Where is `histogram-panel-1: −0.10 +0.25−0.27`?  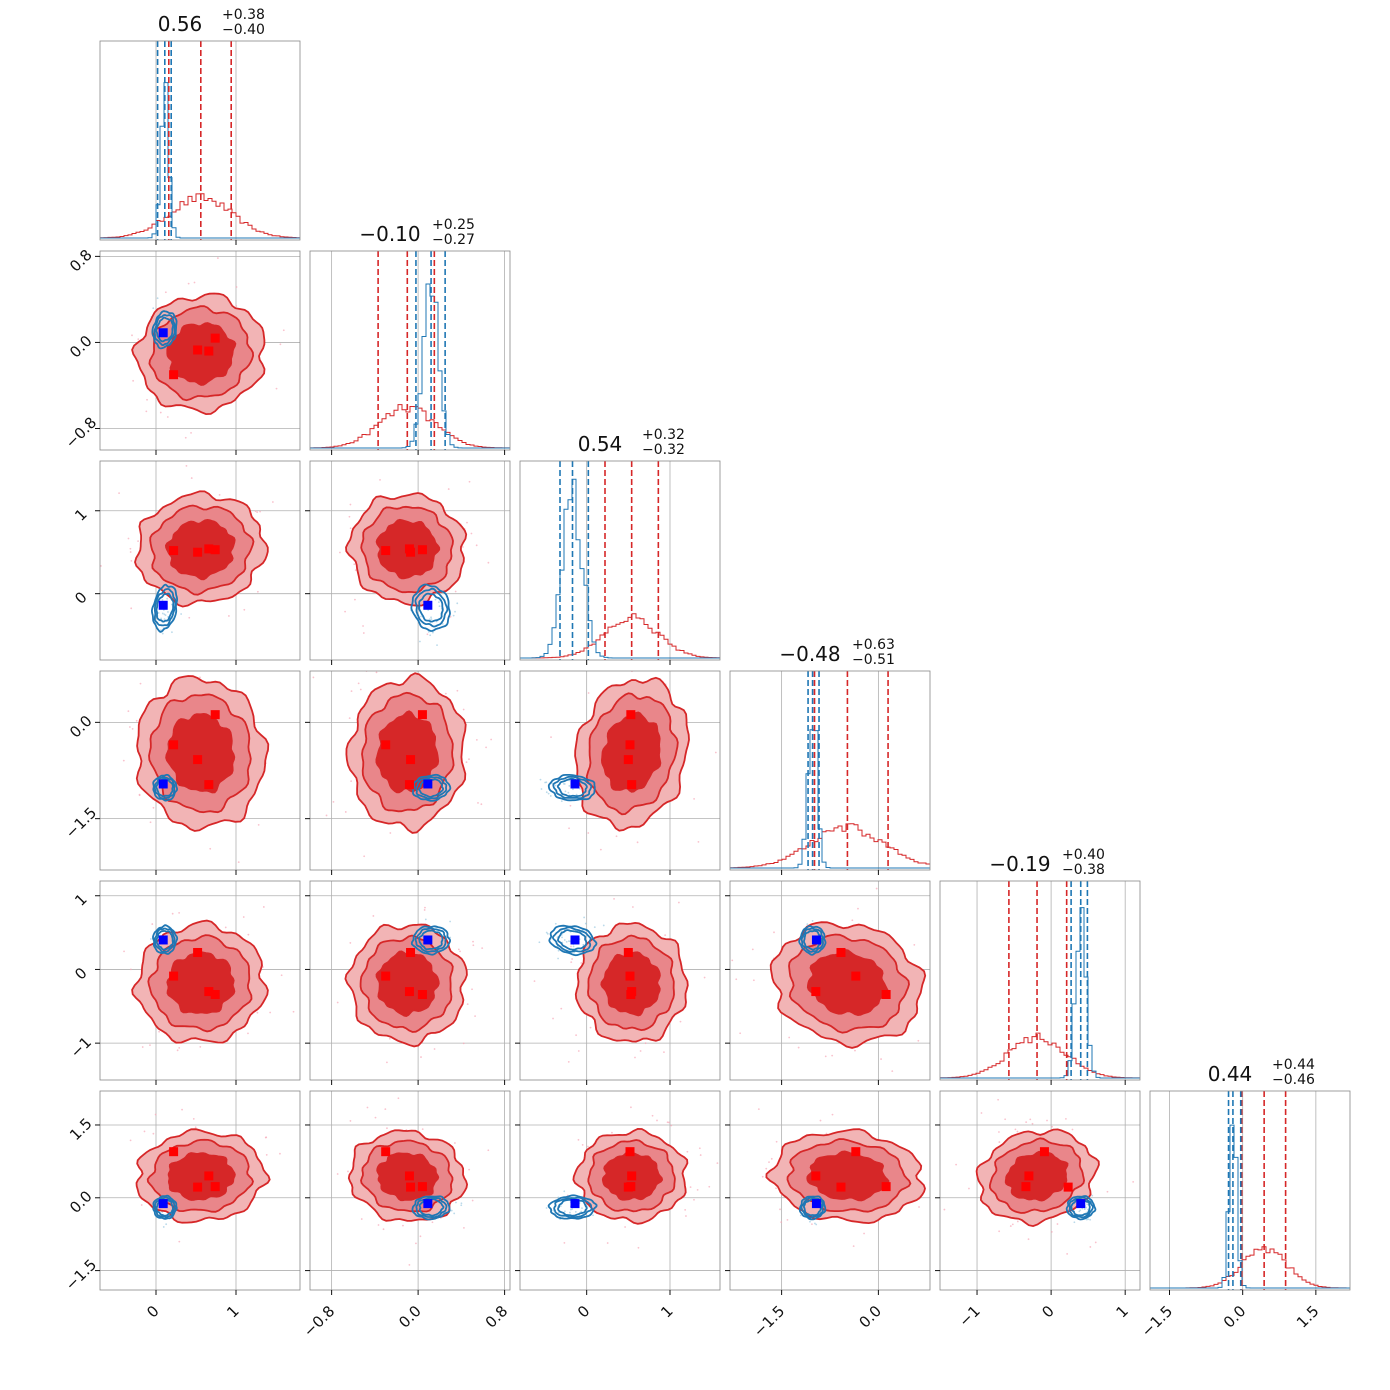 histogram-panel-1: −0.10 +0.25−0.27 is located at coordinates (410, 336).